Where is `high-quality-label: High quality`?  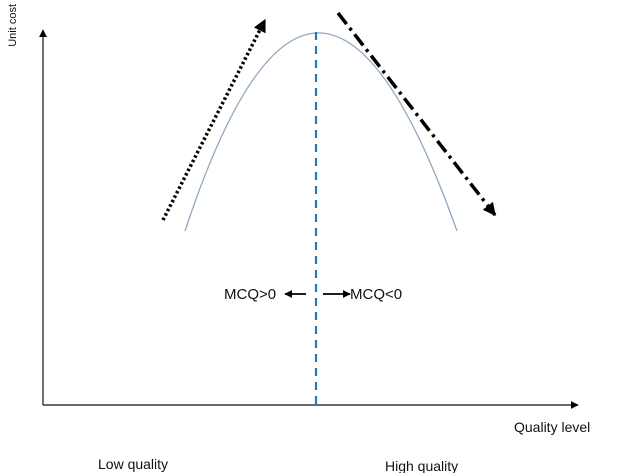
high-quality-label: High quality is located at coordinates (421, 465).